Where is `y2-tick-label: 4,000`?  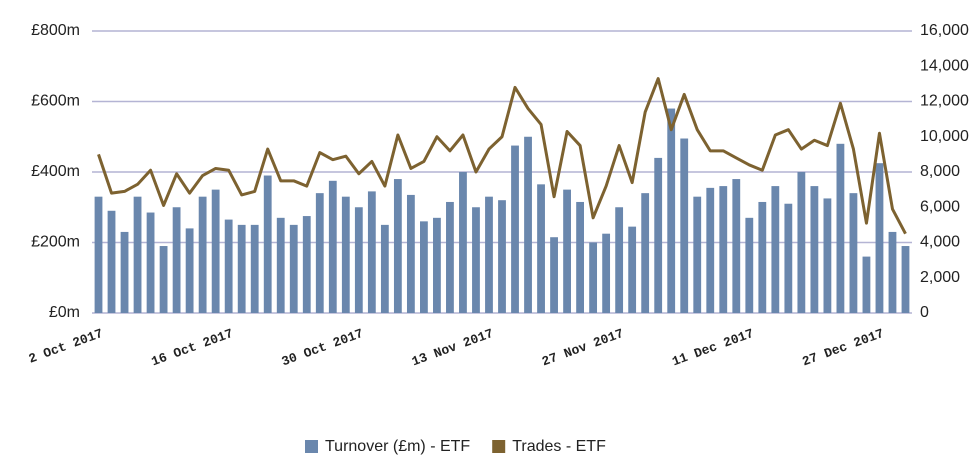 y2-tick-label: 4,000 is located at coordinates (940, 242).